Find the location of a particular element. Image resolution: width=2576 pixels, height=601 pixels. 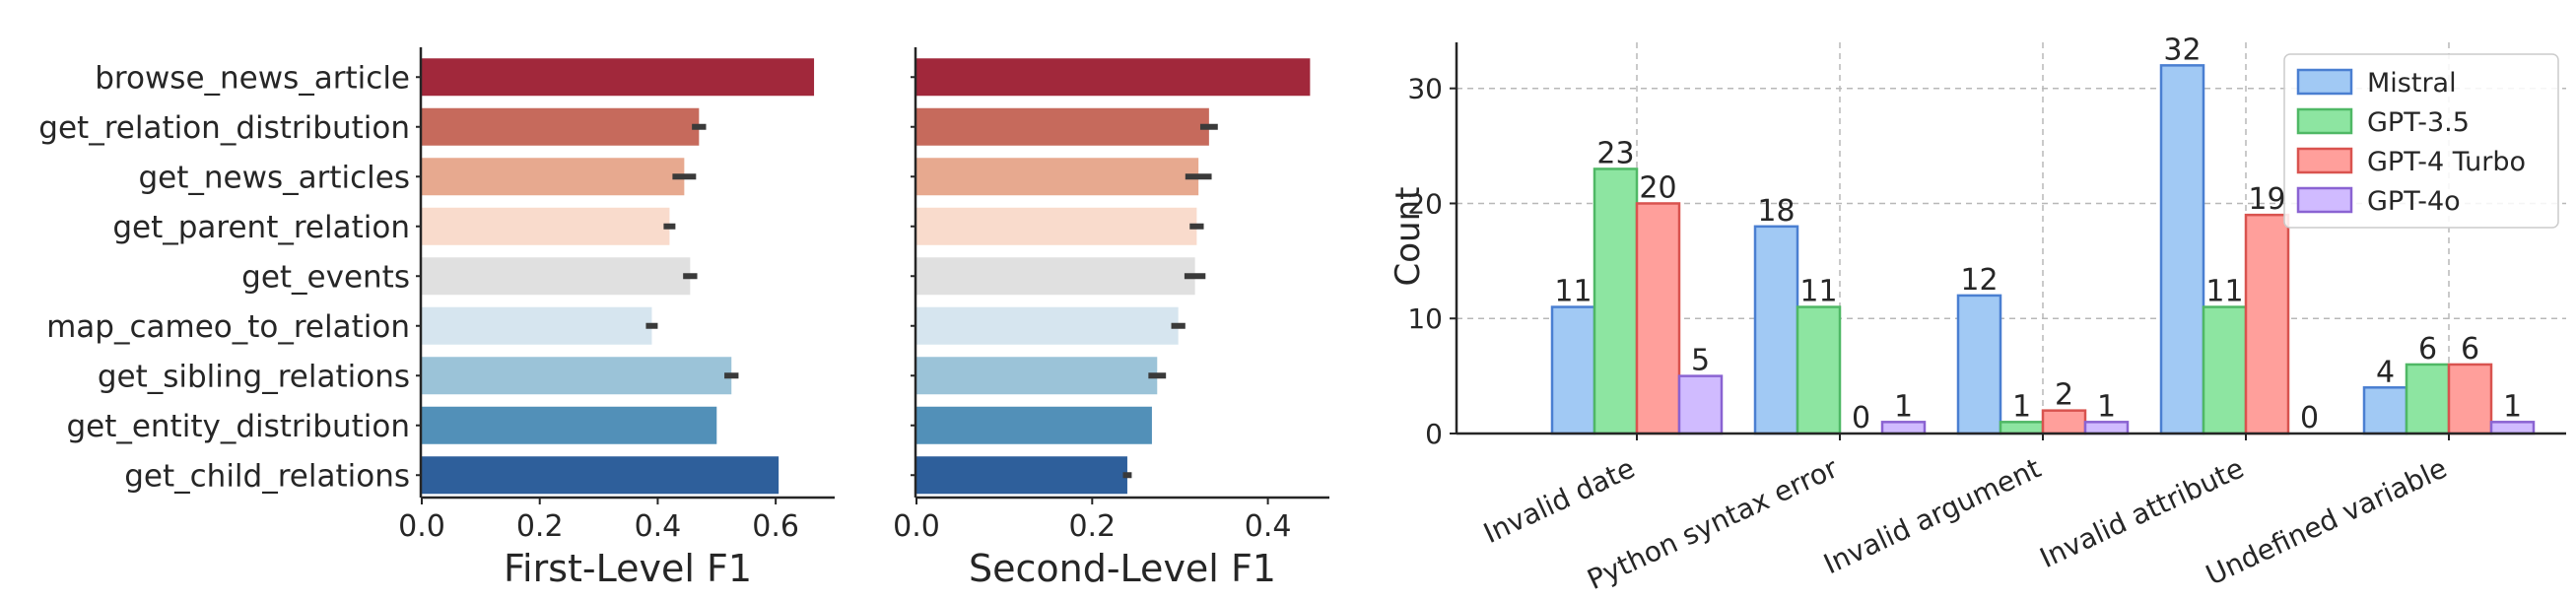

error-count-legend: Mistral GPT-3.5 GPT-4 Turbo GPT-4o is located at coordinates (2421, 141).